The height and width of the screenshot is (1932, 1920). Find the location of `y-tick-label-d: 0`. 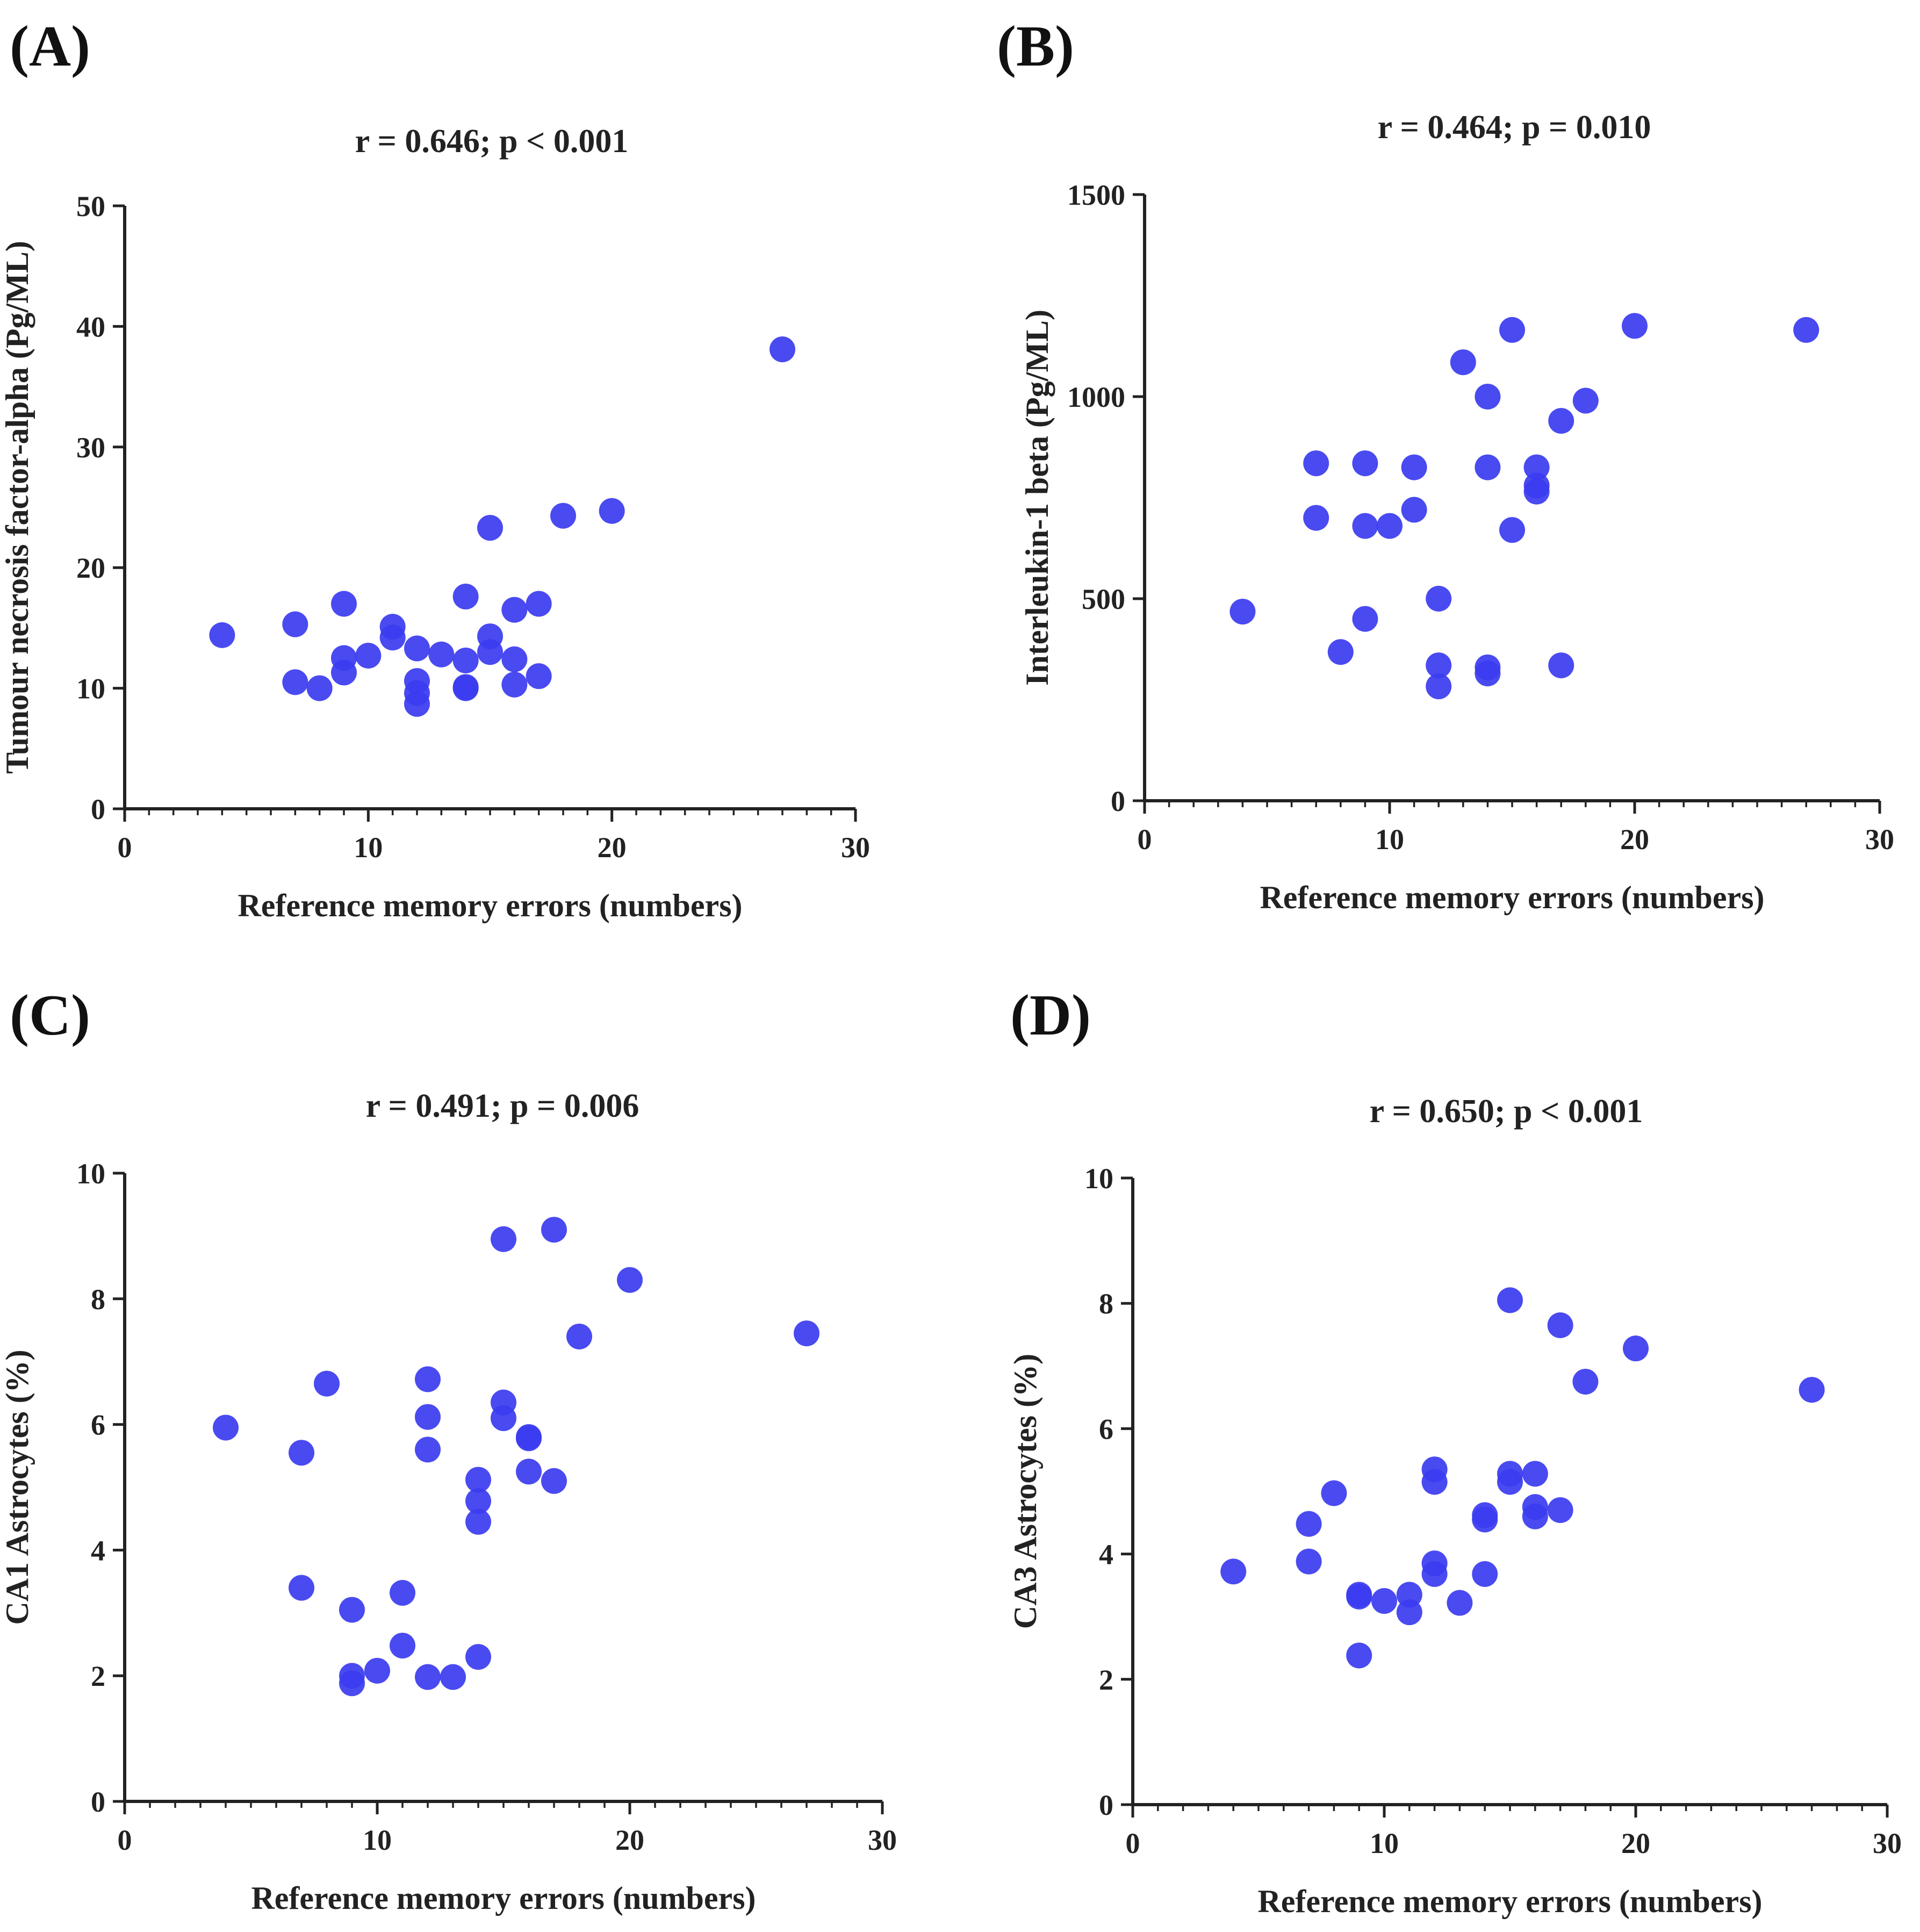

y-tick-label-d: 0 is located at coordinates (1106, 1805).